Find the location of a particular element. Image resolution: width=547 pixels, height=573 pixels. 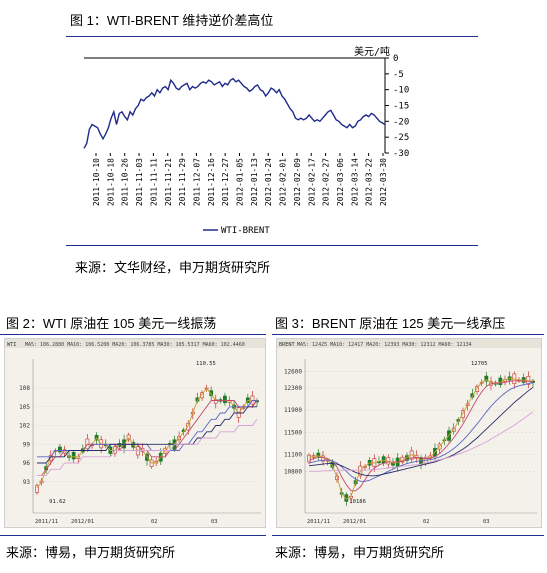

fig1-x-tick-label: 2011-12-07 is located at coordinates (196, 182).